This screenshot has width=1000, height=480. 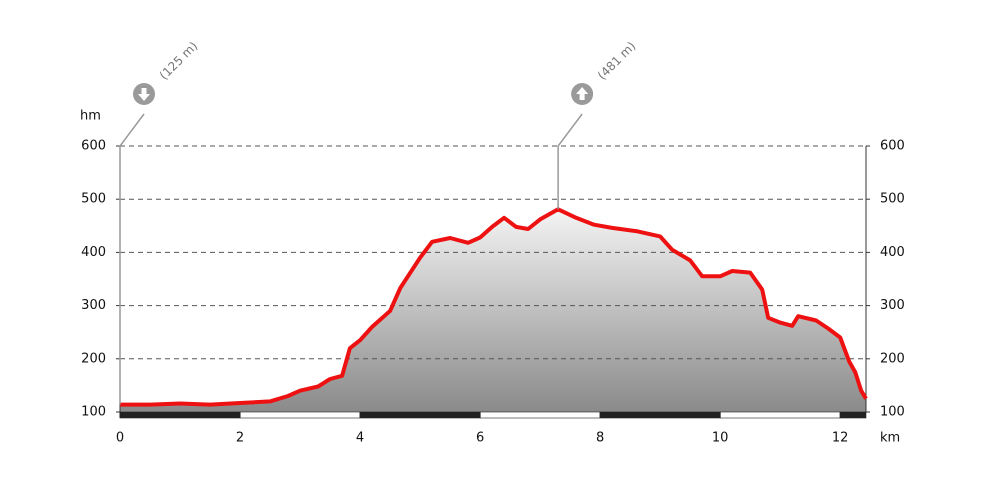 I want to click on x-tick-label: 2, so click(x=240, y=438).